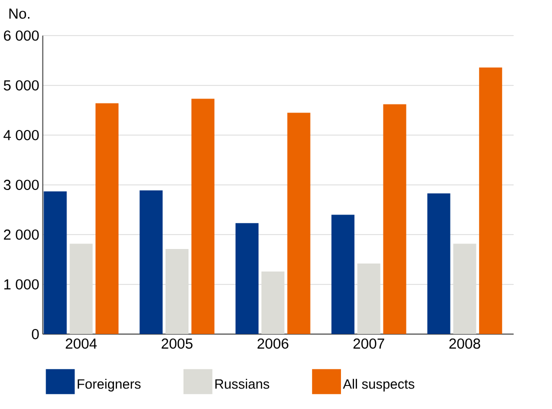 Image resolution: width=552 pixels, height=409 pixels. I want to click on x-tick-label: 2006, so click(273, 343).